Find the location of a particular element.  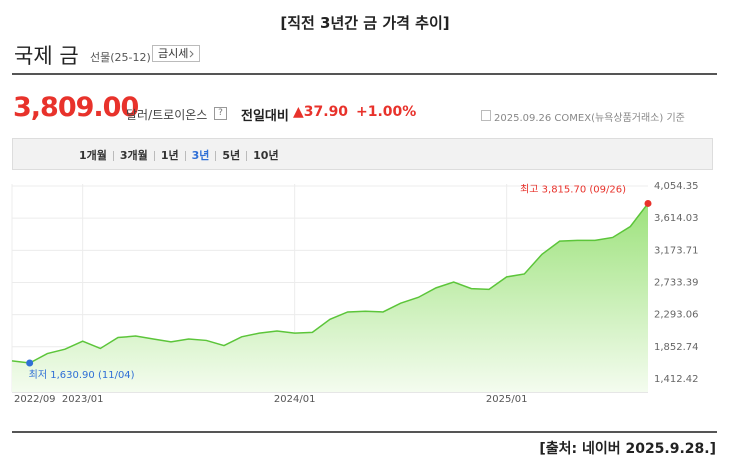

help-icon: ? is located at coordinates (220, 113).